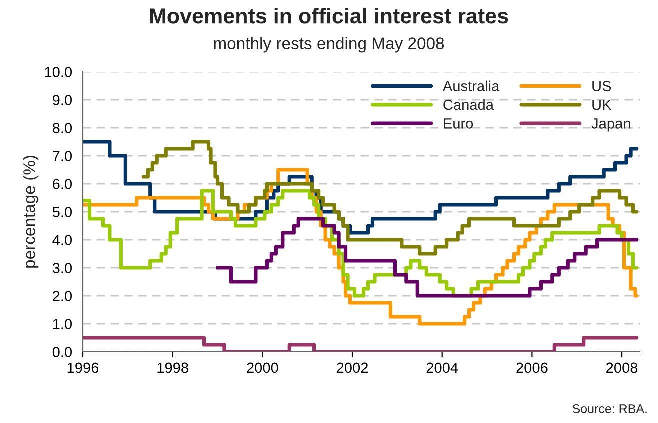  I want to click on y-tick-label: 7.0, so click(62, 156).